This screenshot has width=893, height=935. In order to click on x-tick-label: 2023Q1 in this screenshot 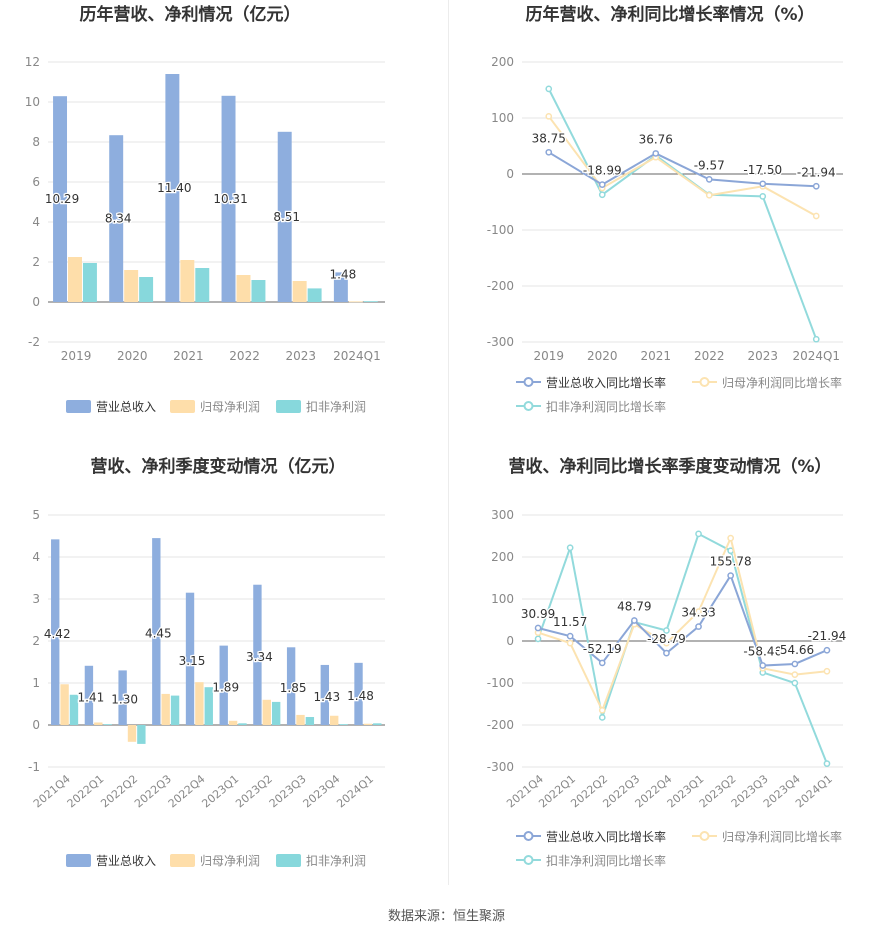, I will do `click(220, 791)`.